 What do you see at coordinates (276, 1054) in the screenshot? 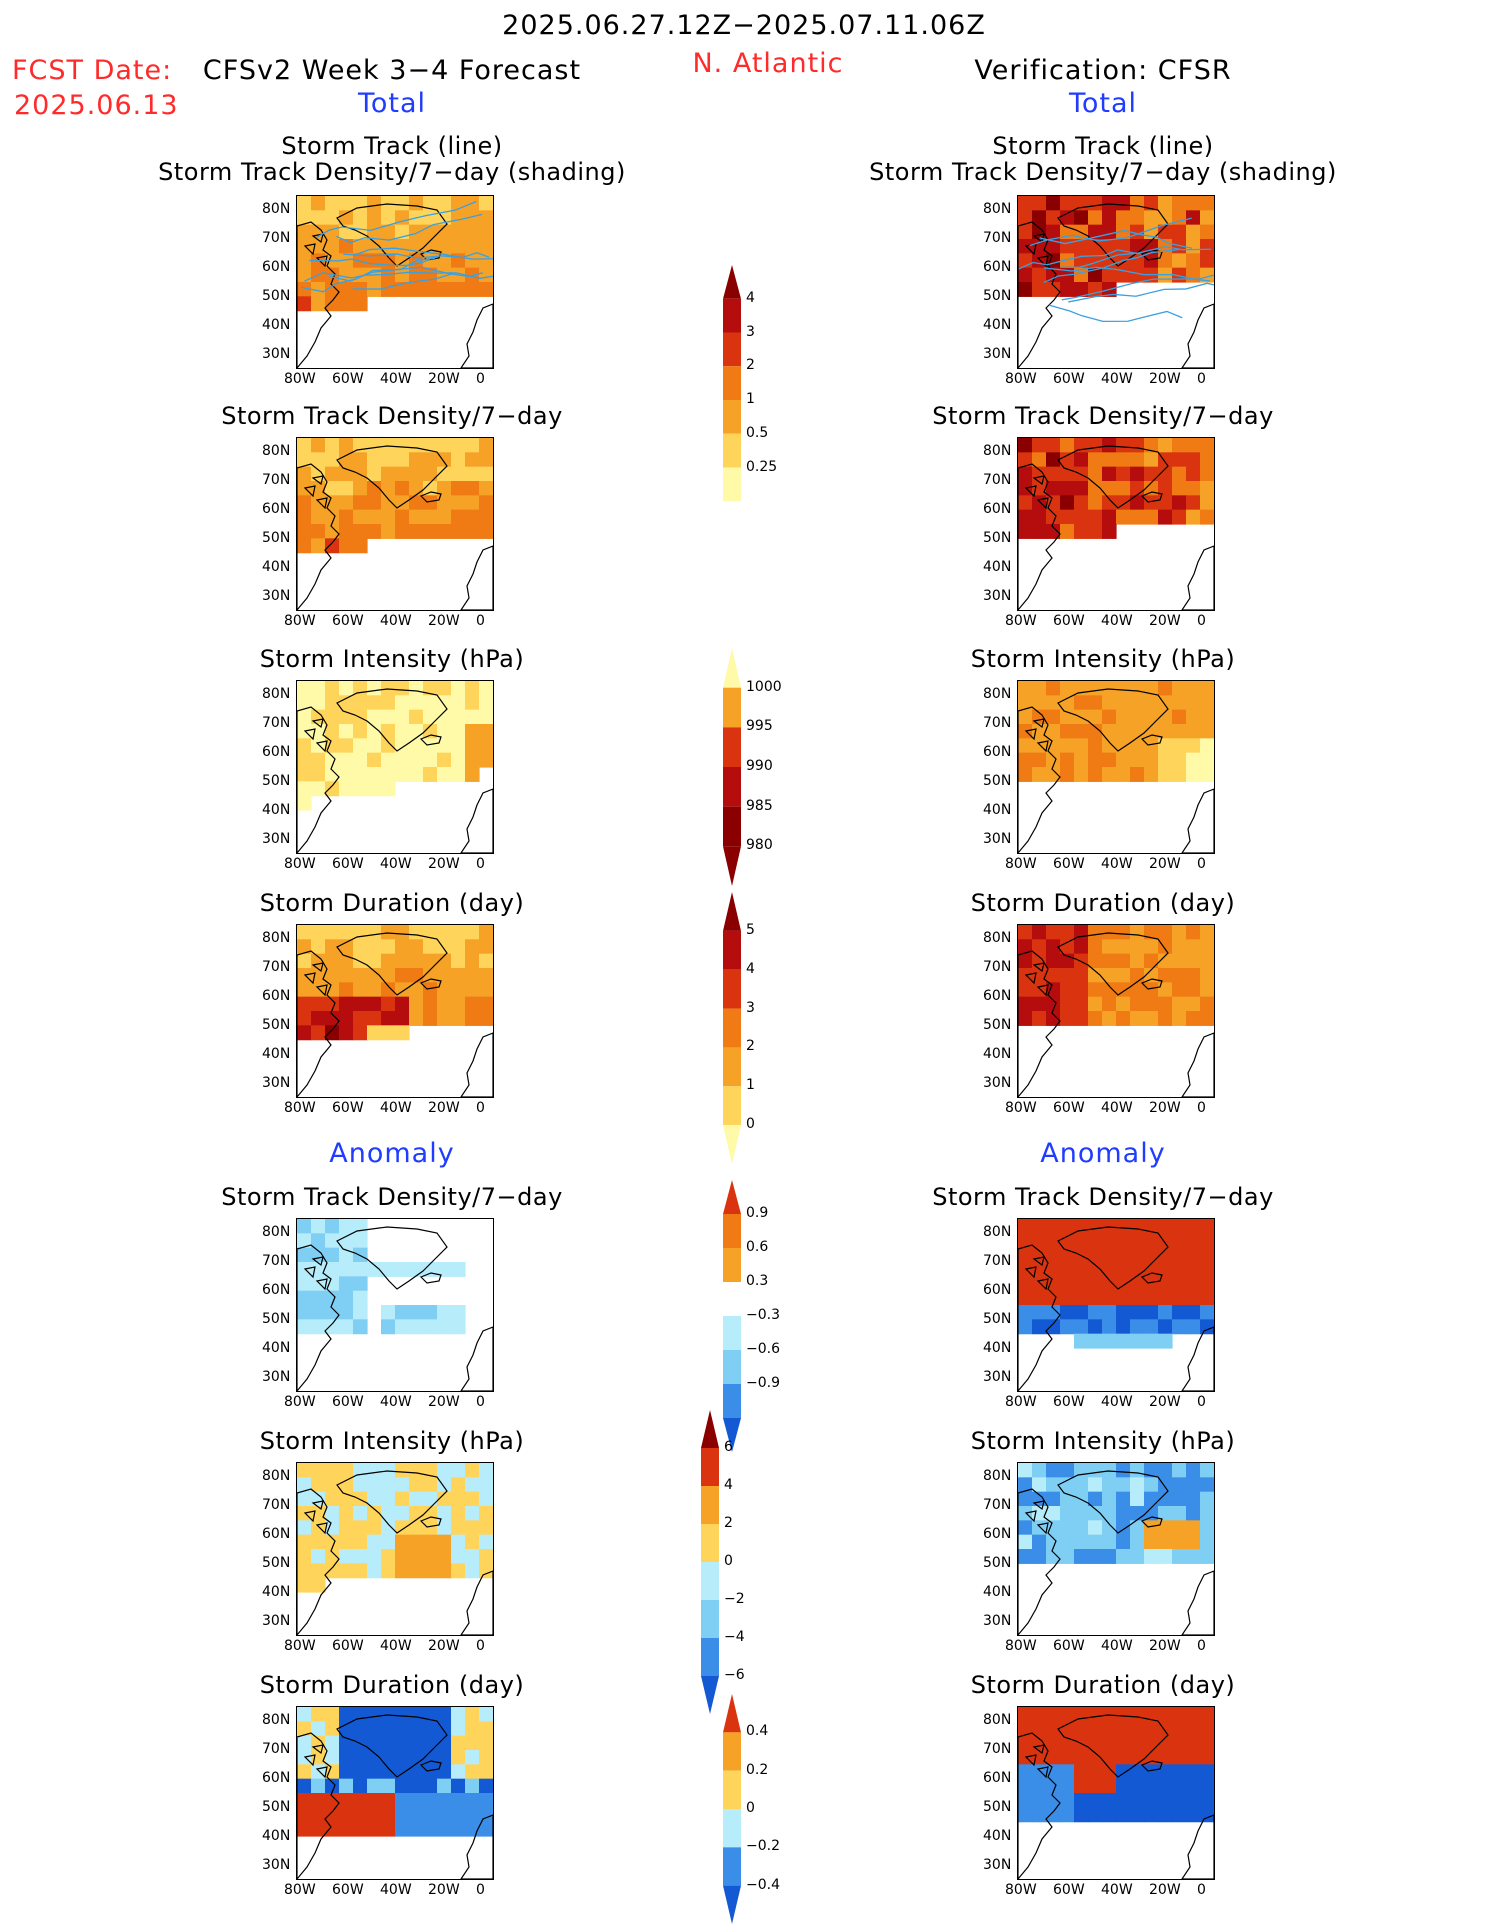
I see `lat-tick-label: 40N` at bounding box center [276, 1054].